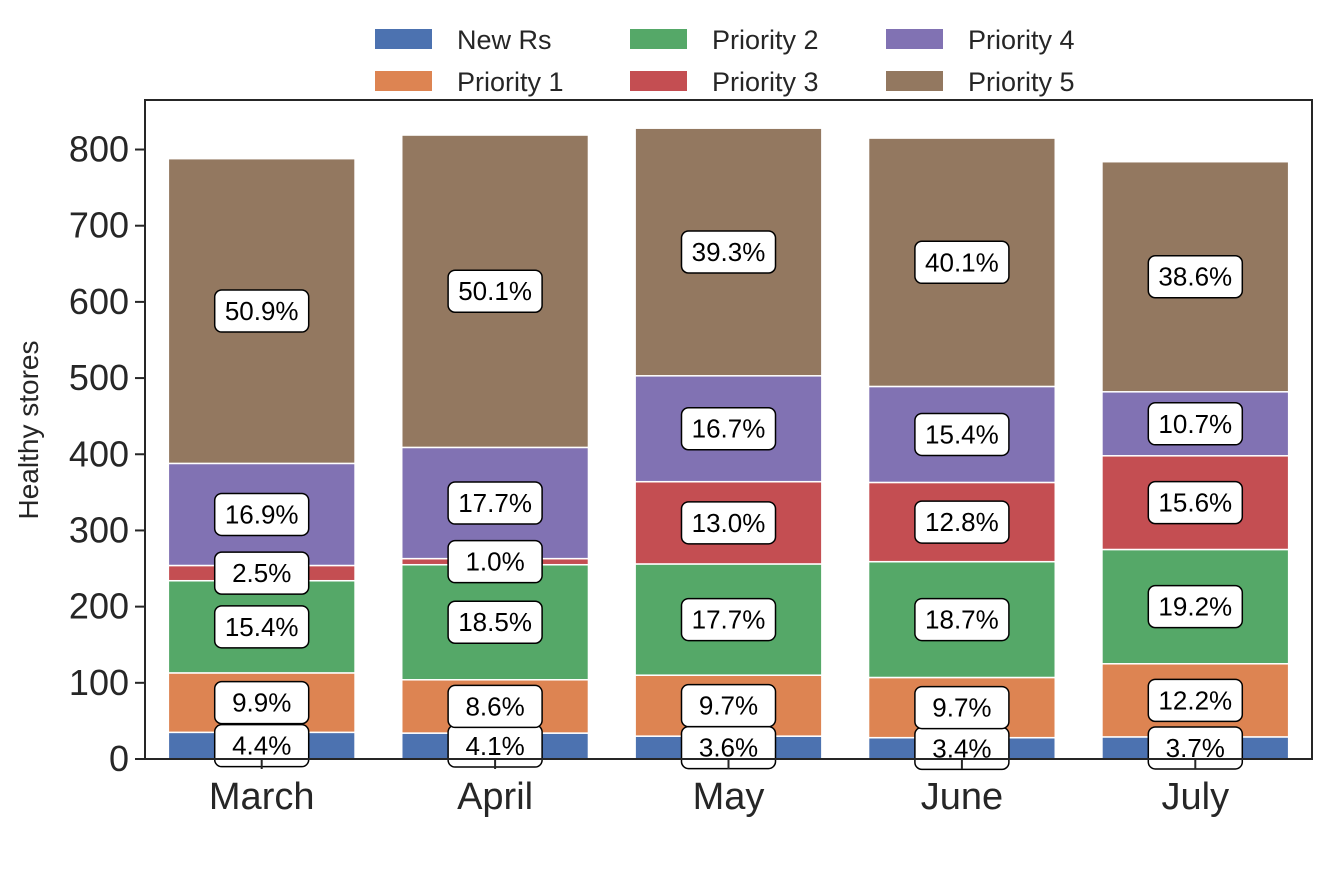 The height and width of the screenshot is (871, 1326). I want to click on x-tick-label: July, so click(1196, 797).